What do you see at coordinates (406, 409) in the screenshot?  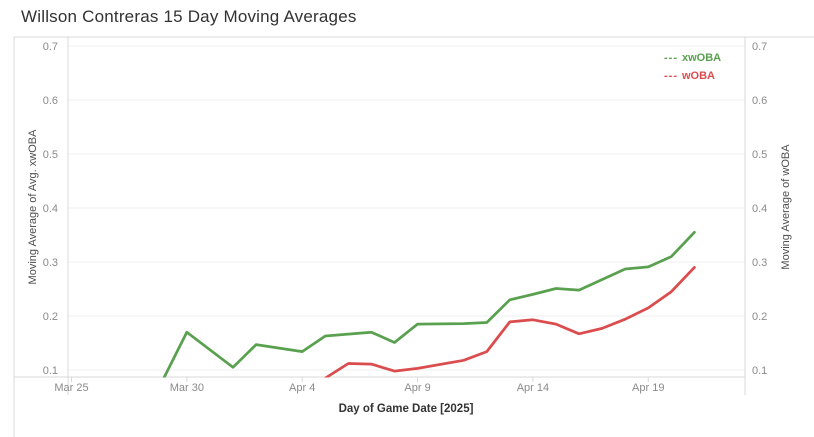 I see `x-axis-title: Day of Game Date [2025]` at bounding box center [406, 409].